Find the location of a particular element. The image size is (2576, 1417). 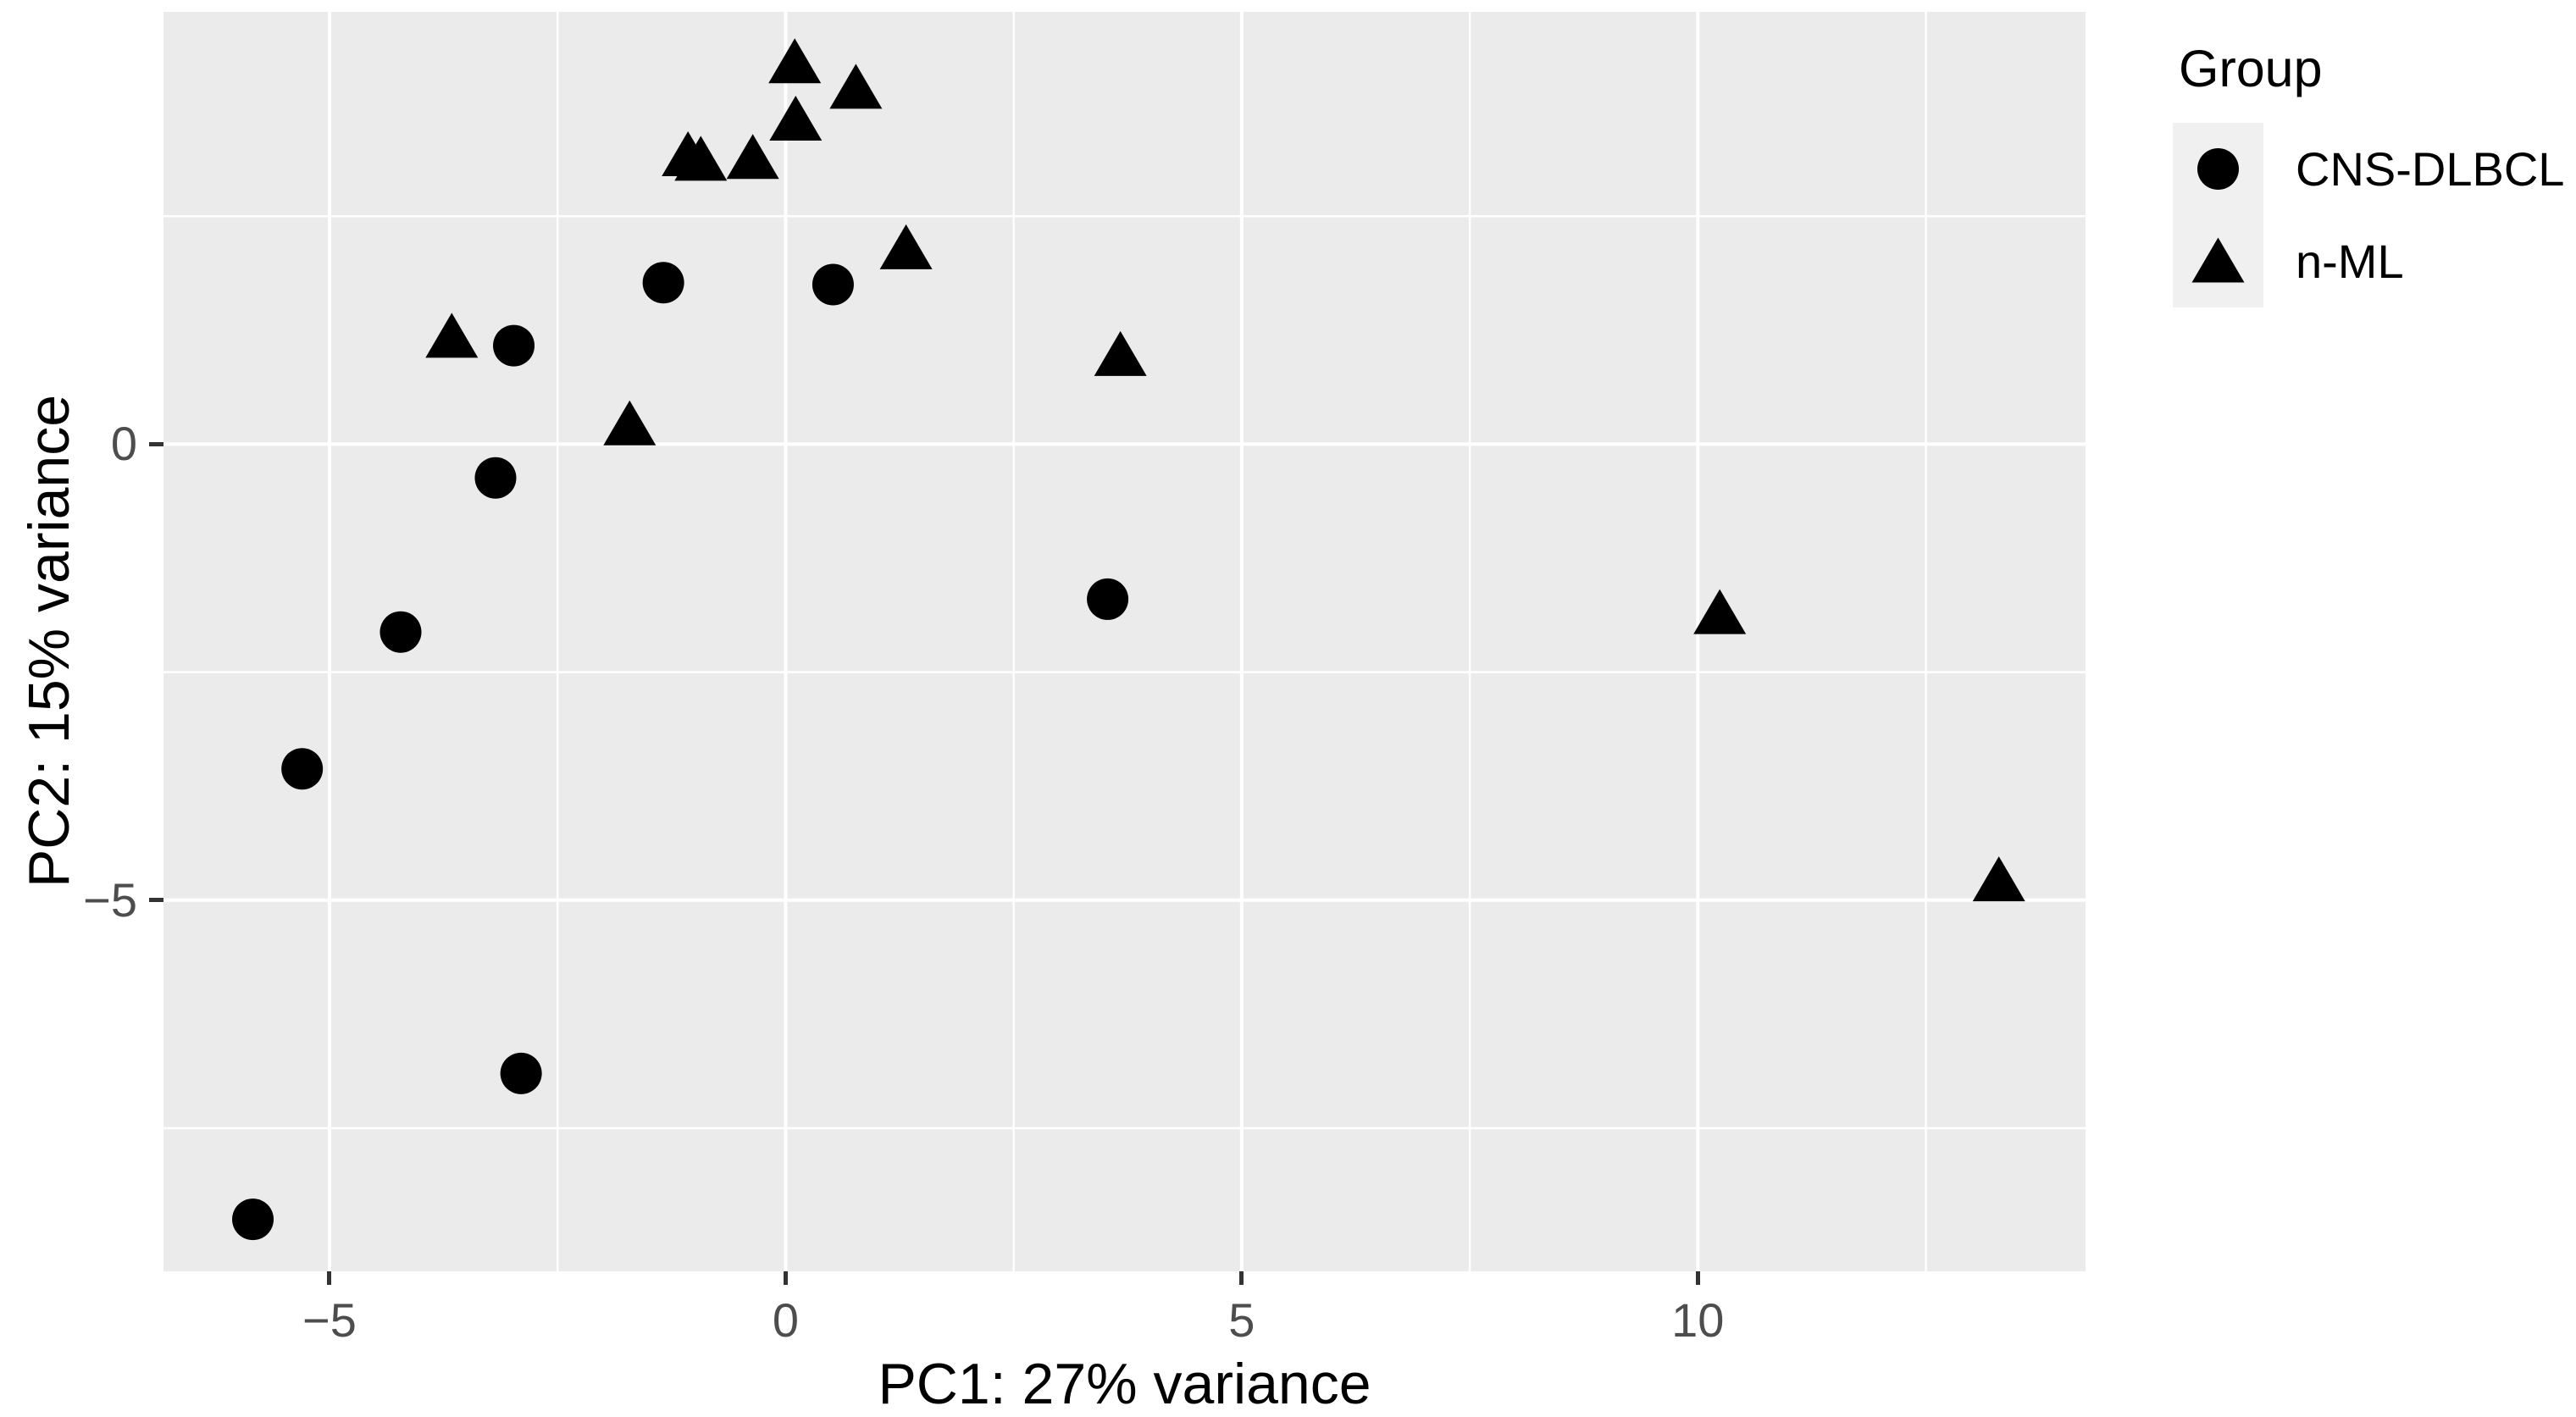

triangle-key-glyph is located at coordinates (2218, 260).